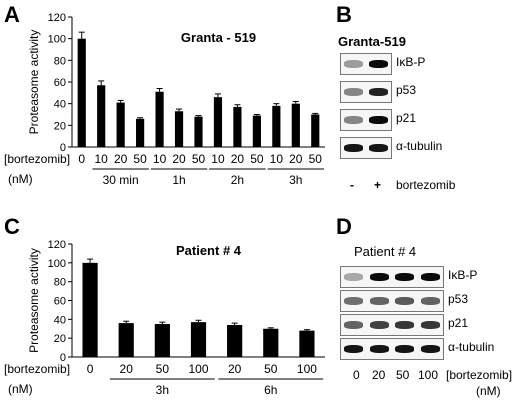 This screenshot has width=520, height=400. What do you see at coordinates (81, 159) in the screenshot?
I see `chart-a-xtick-label-0: 0` at bounding box center [81, 159].